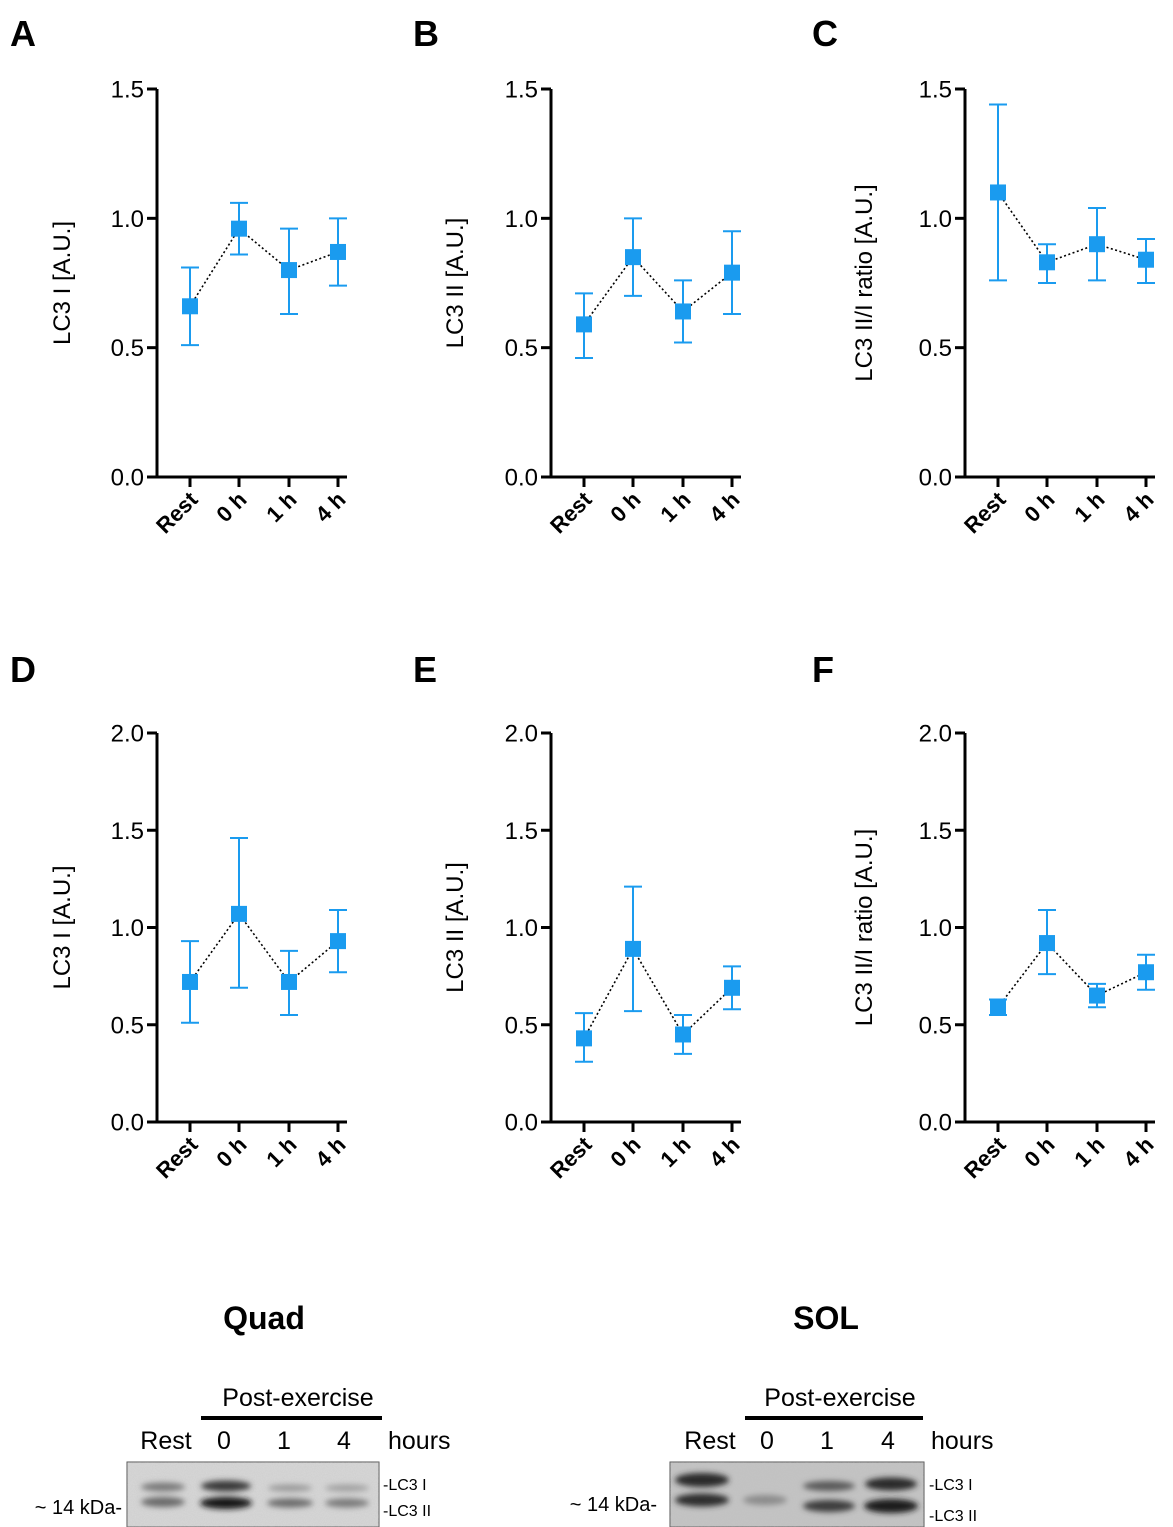 This screenshot has height=1527, width=1173. Describe the element at coordinates (888, 1441) in the screenshot. I see `sol-lane-label: 4` at that location.